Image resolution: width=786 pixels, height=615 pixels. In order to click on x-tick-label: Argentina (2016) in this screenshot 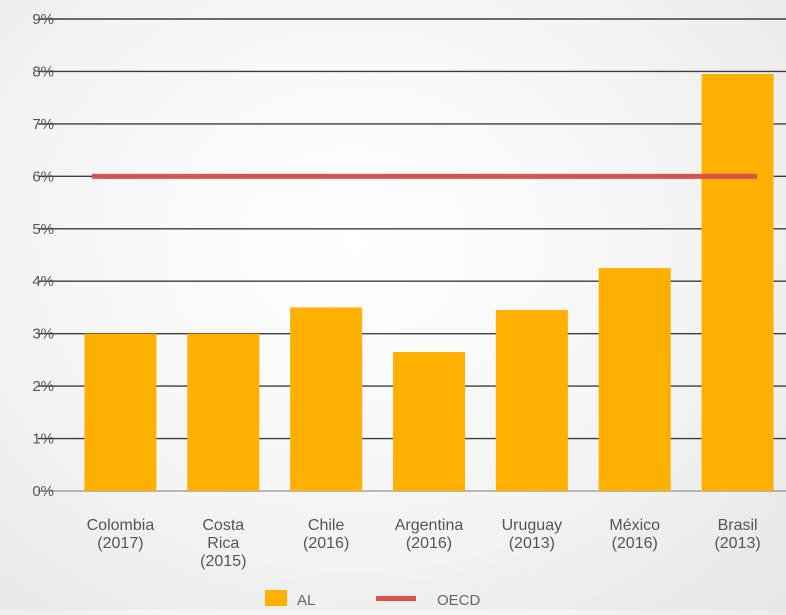, I will do `click(429, 534)`.